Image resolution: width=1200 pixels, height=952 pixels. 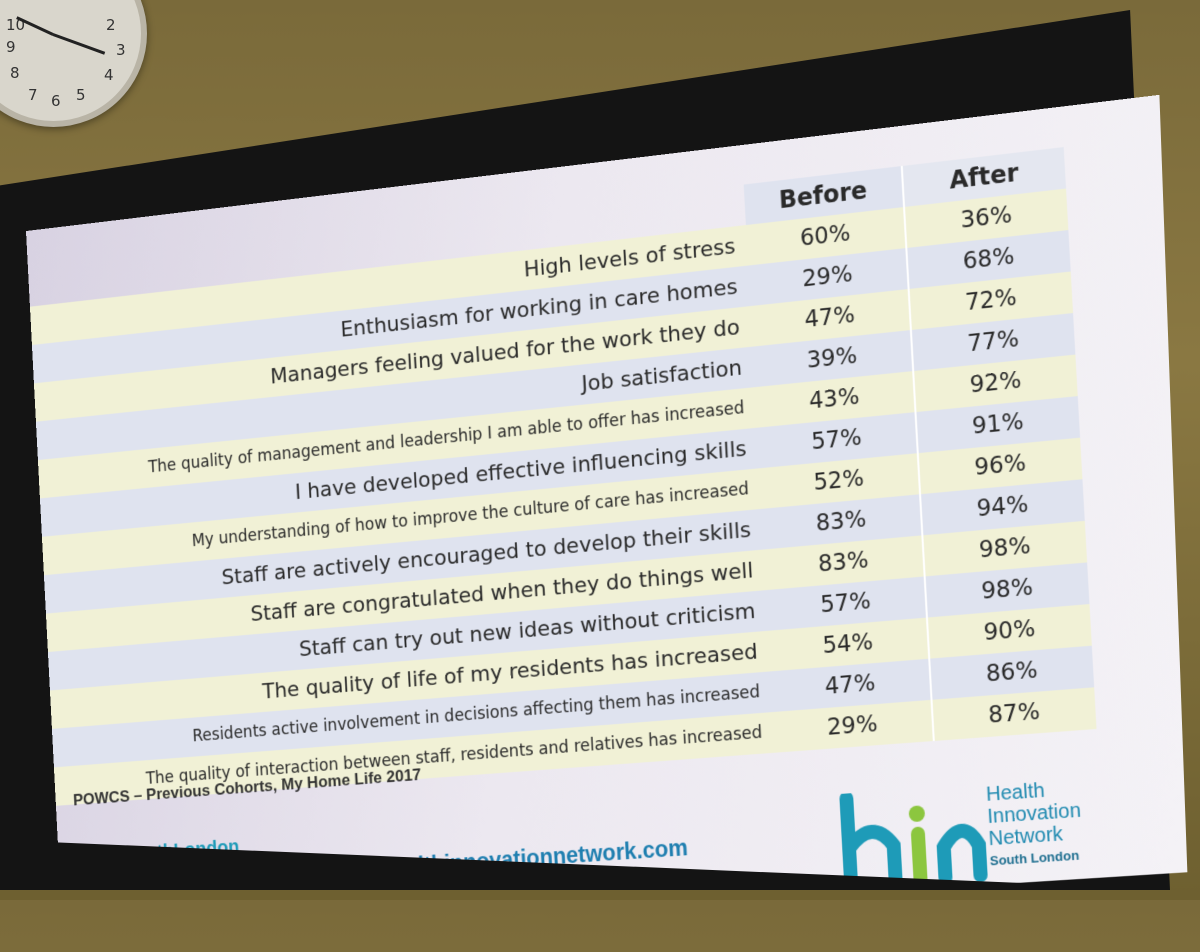 I want to click on clock-numeral: 8, so click(x=15, y=73).